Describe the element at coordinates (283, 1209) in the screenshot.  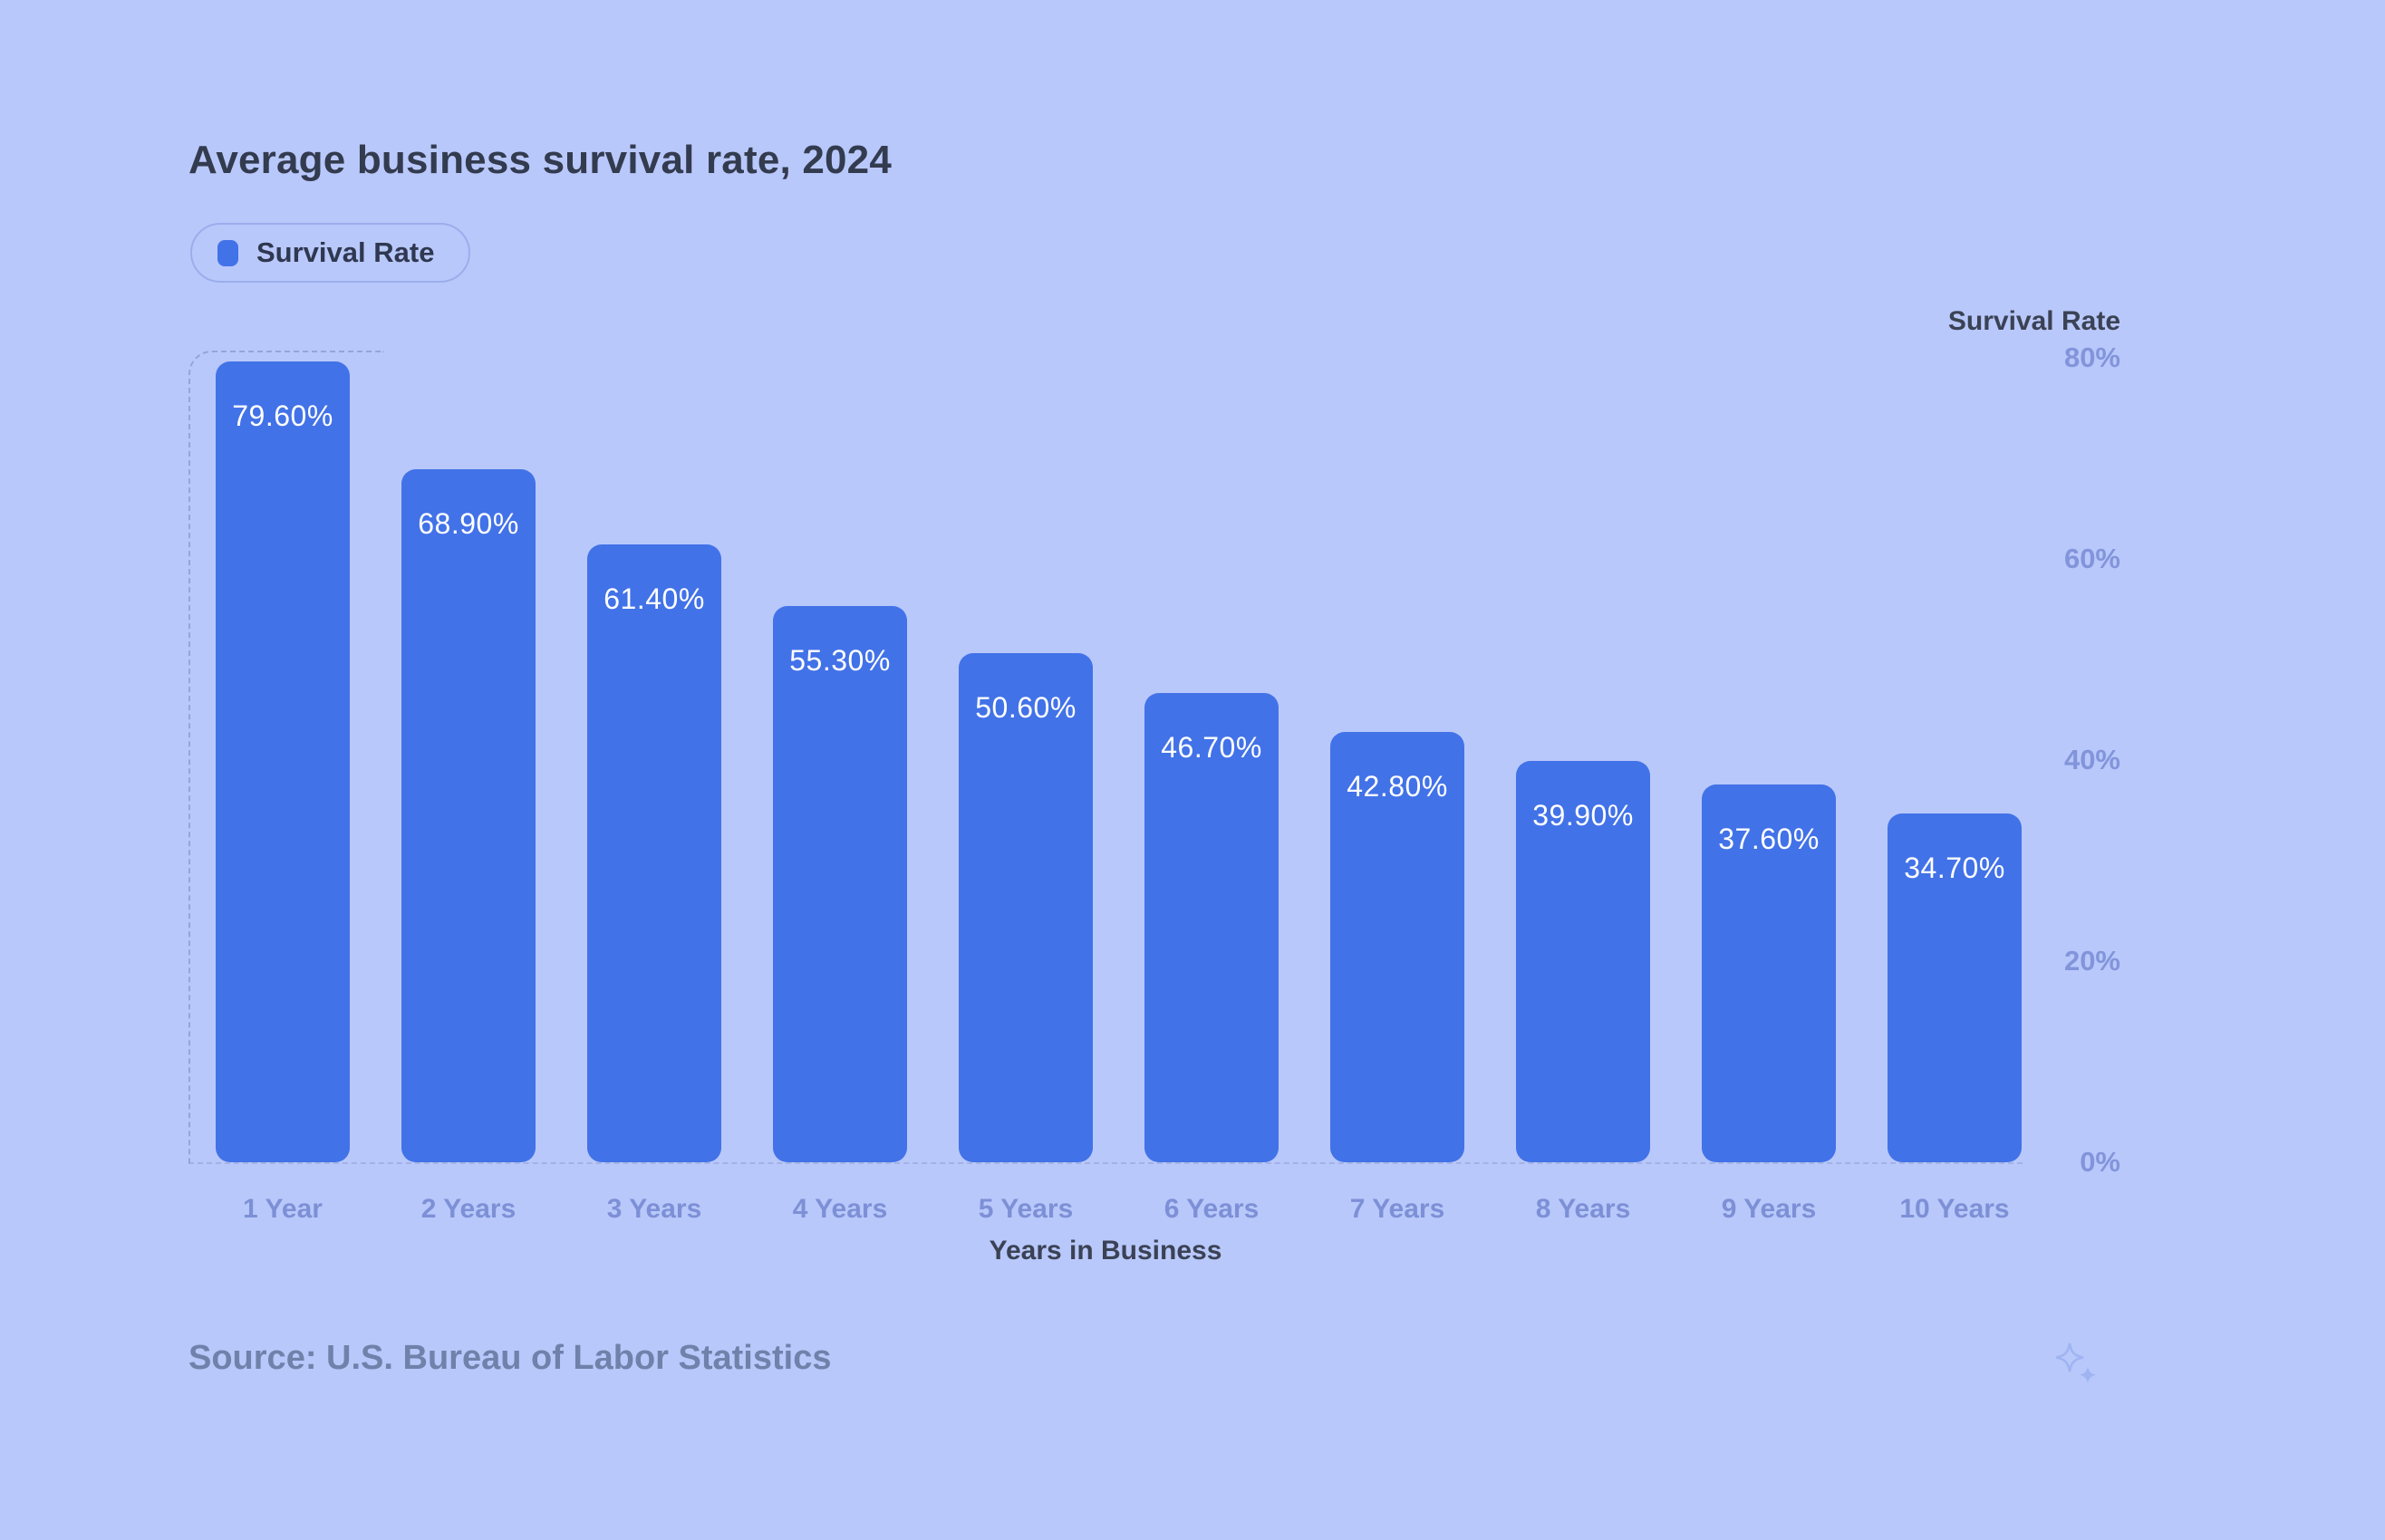
I see `x-tick-label-1: 1 Year` at that location.